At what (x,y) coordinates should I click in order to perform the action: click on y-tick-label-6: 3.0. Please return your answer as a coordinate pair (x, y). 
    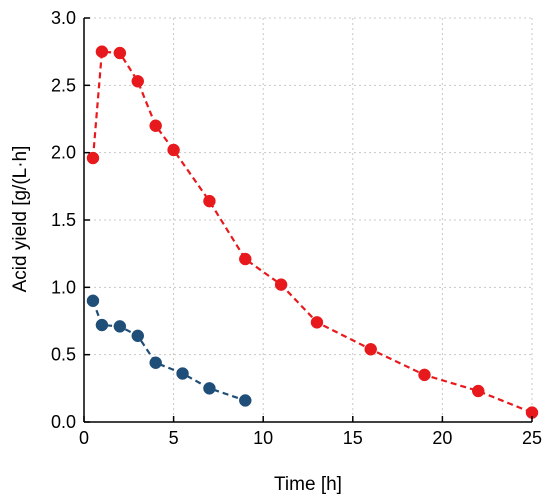
    Looking at the image, I should click on (63, 18).